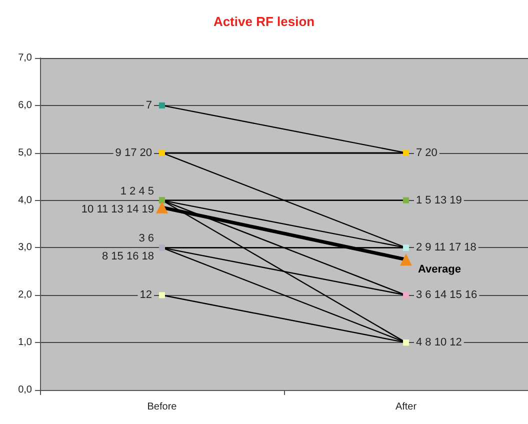 The width and height of the screenshot is (528, 424). I want to click on chart-title: Active RF lesion, so click(264, 21).